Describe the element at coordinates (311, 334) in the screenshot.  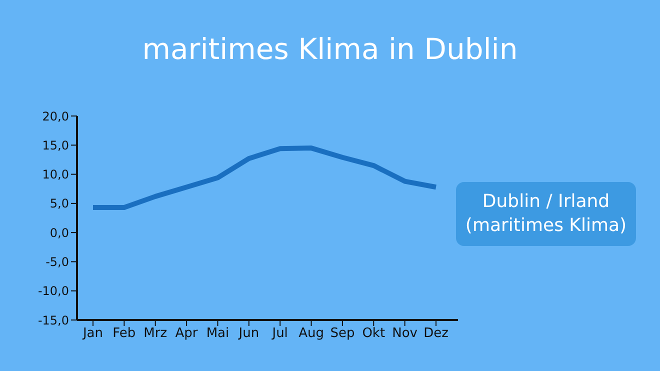
I see `x-tick-label: Aug` at that location.